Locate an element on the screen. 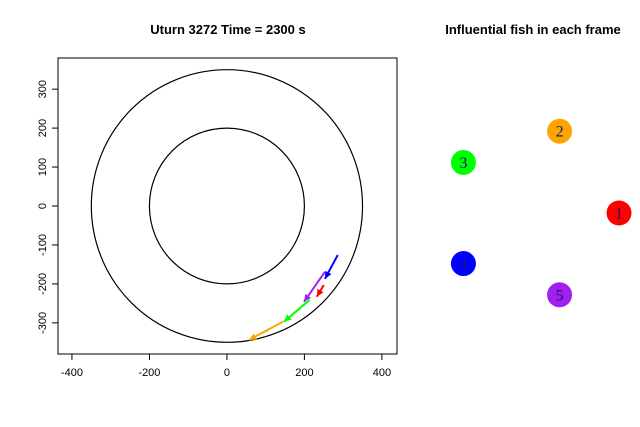 This screenshot has height=427, width=640. node-label: 2 is located at coordinates (560, 132).